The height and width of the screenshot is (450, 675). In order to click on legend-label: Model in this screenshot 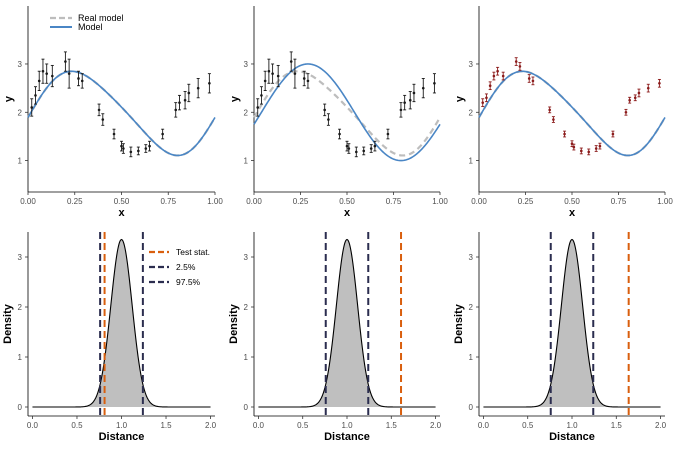, I will do `click(90, 27)`.